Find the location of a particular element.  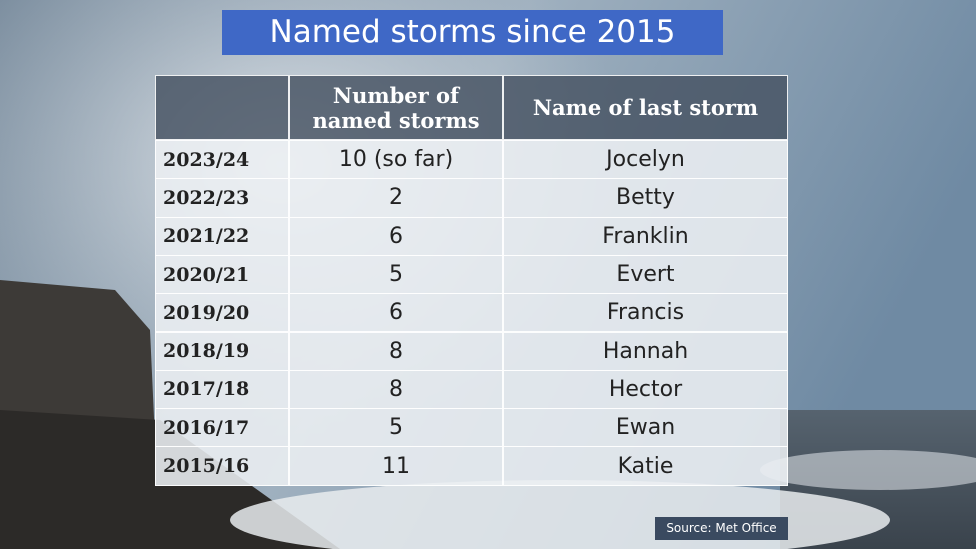

season-cell: 2020/21 is located at coordinates (222, 274).